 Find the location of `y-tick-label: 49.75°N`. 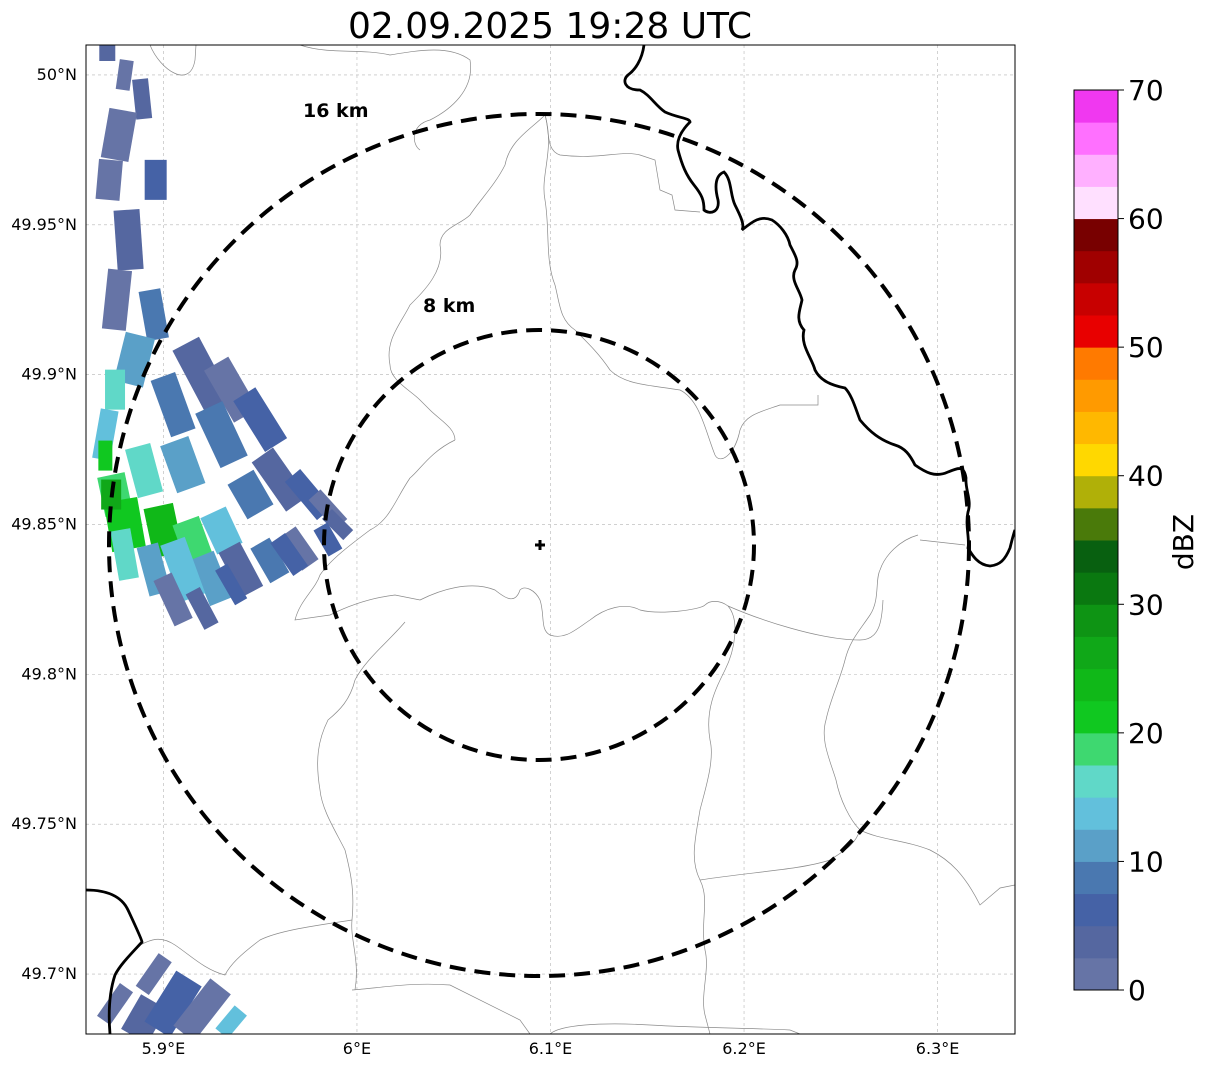

y-tick-label: 49.75°N is located at coordinates (44, 823).